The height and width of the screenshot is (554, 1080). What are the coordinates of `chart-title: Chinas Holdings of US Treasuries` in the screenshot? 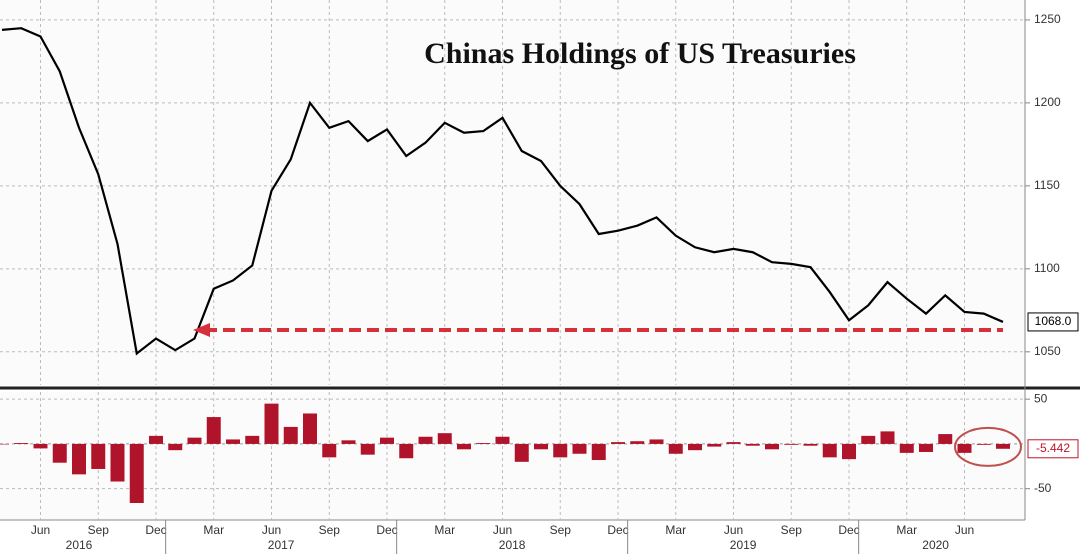 It's located at (640, 53).